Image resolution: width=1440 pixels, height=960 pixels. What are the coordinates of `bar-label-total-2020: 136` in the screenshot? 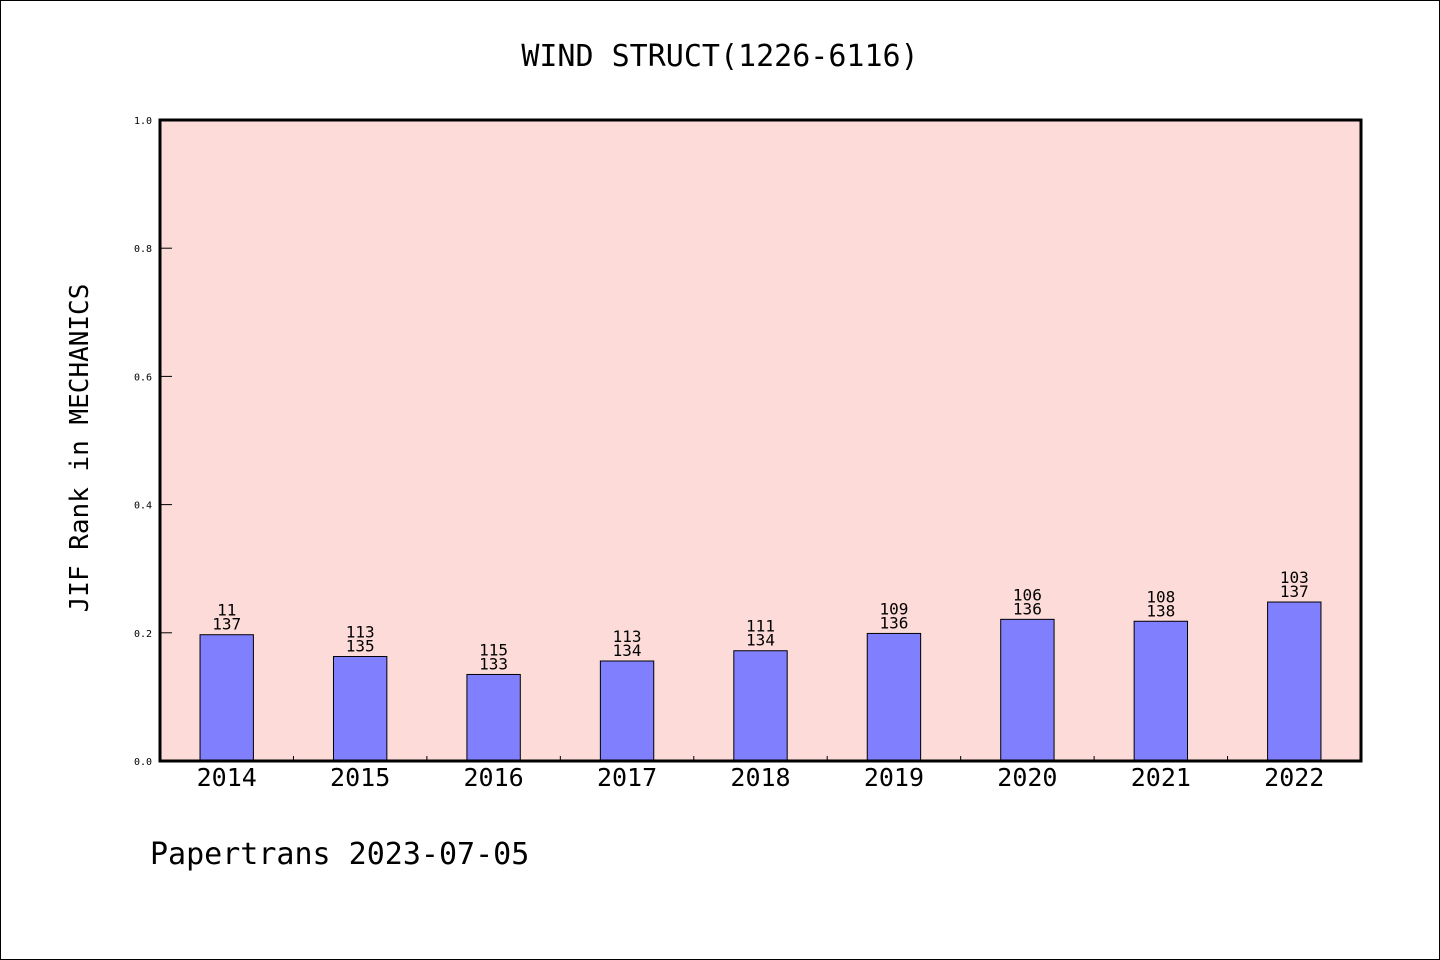 It's located at (1027, 608).